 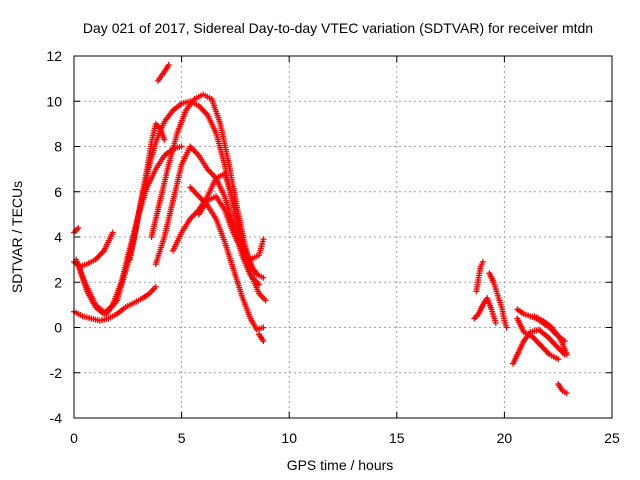 What do you see at coordinates (505, 438) in the screenshot?
I see `x-tick-label: 20` at bounding box center [505, 438].